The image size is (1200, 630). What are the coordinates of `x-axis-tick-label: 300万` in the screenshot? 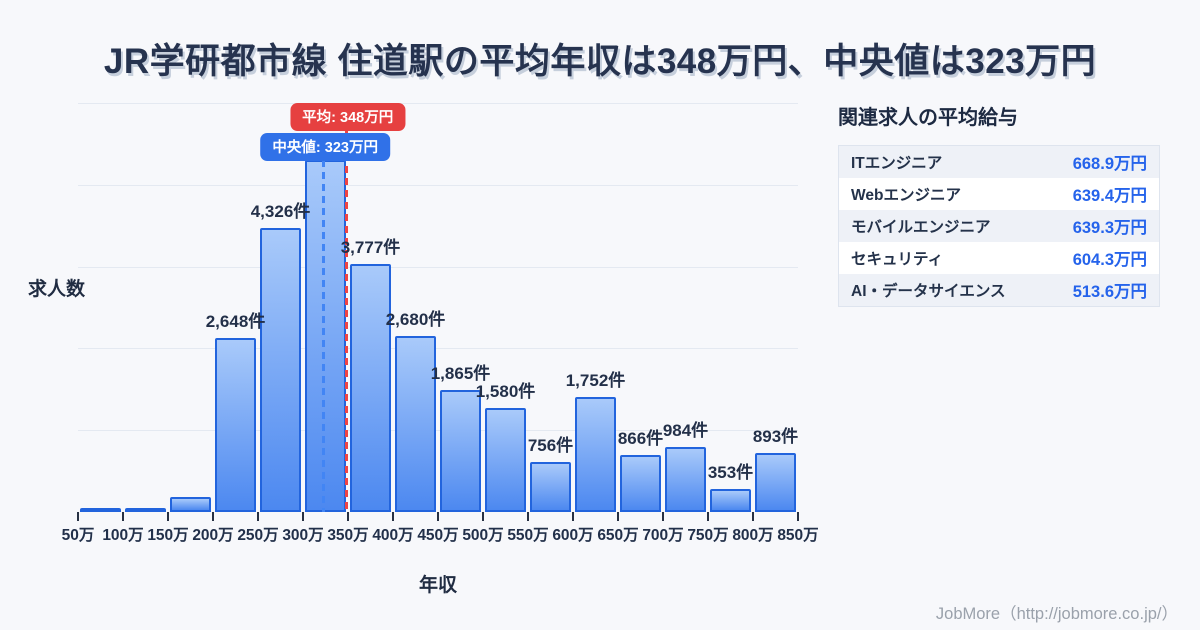 It's located at (303, 535).